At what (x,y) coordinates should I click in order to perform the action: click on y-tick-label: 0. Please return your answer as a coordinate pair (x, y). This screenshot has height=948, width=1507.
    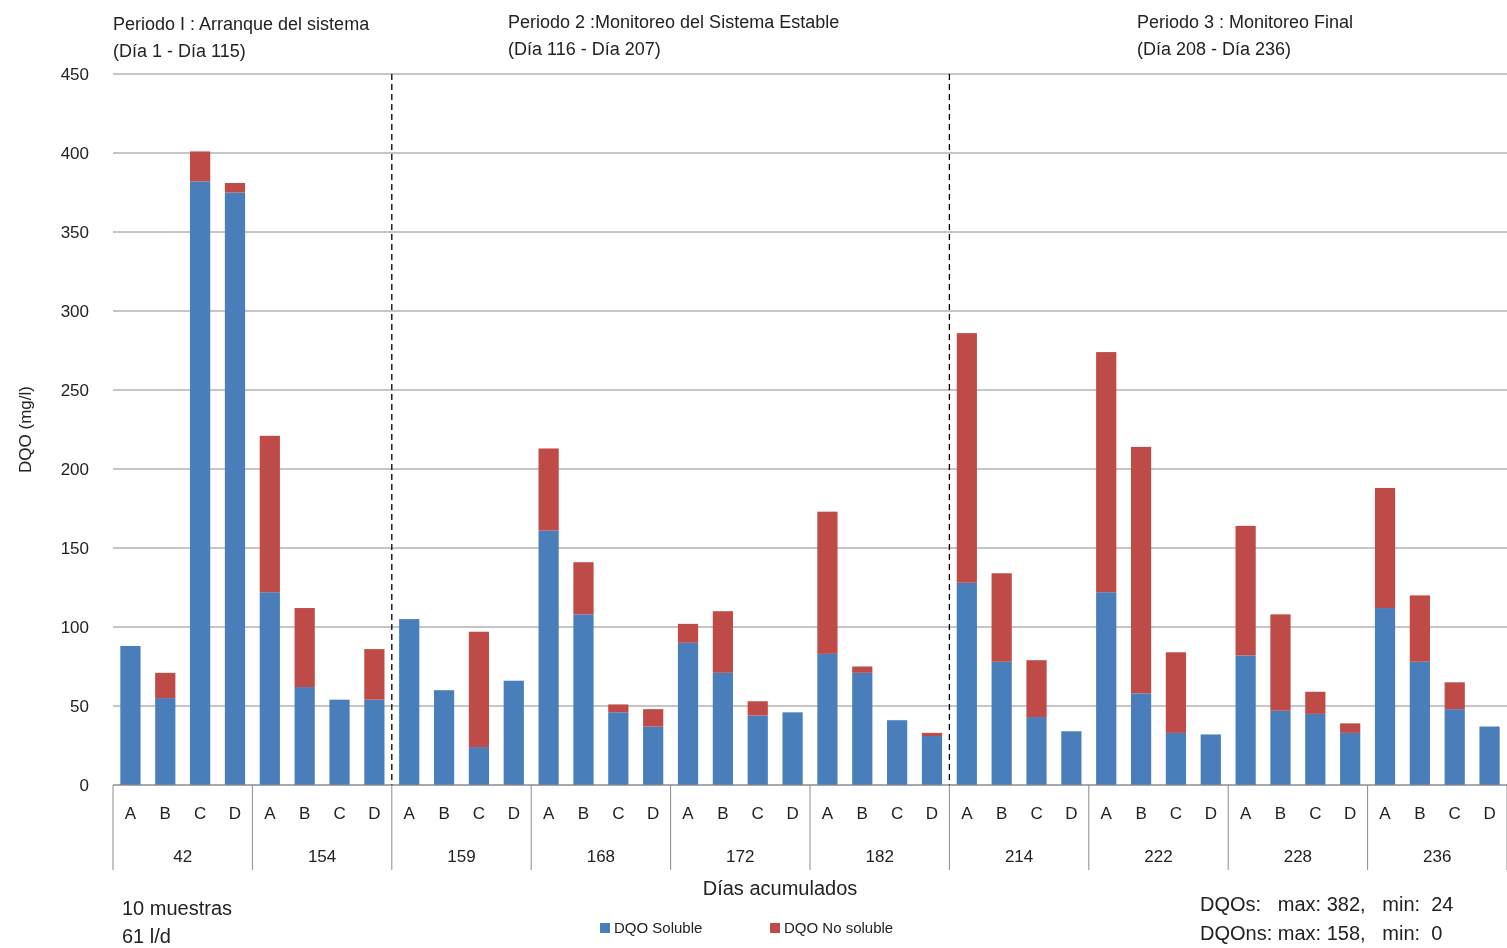
    Looking at the image, I should click on (84, 785).